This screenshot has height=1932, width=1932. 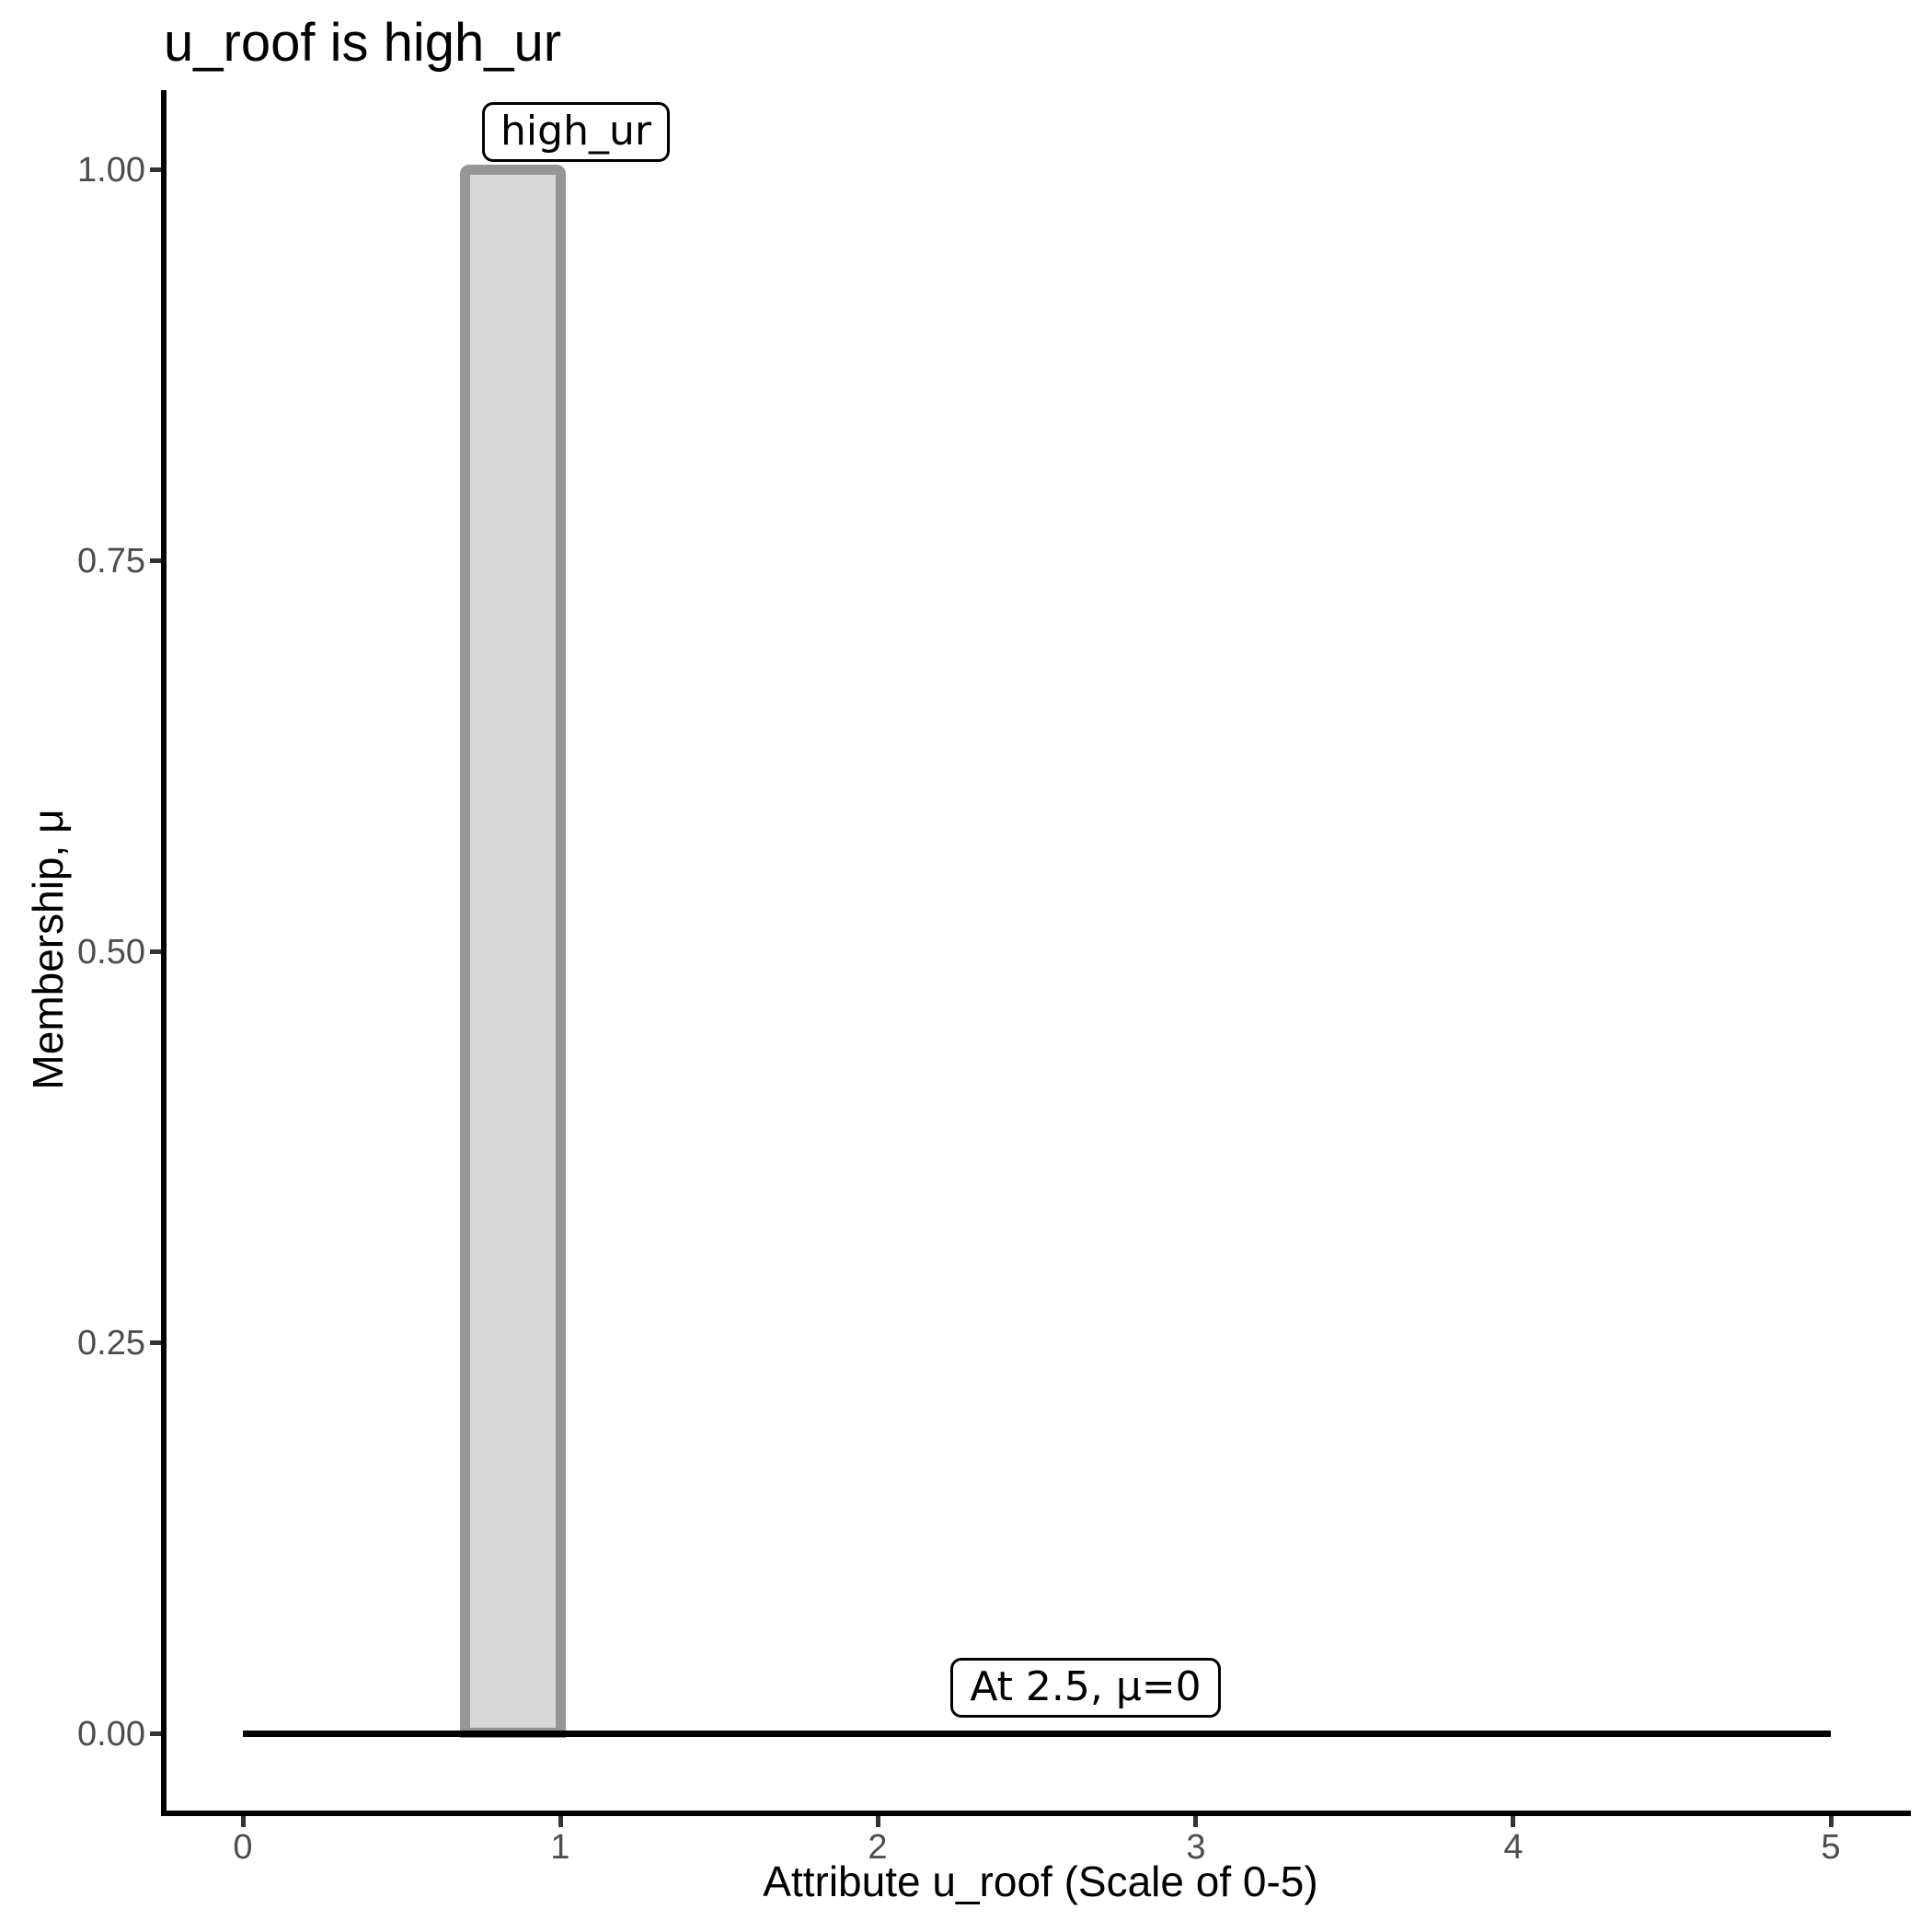 I want to click on y-tick-mark-1.00, so click(x=155, y=169).